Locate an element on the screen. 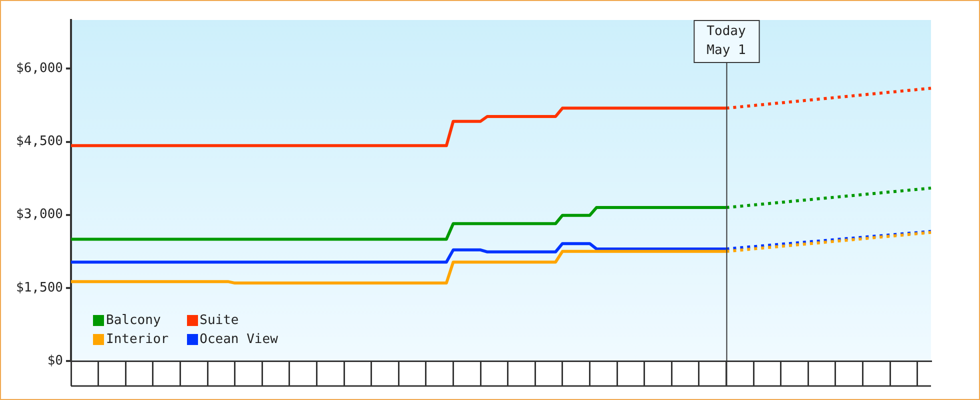 The image size is (980, 400). legend-label: Suite is located at coordinates (219, 320).